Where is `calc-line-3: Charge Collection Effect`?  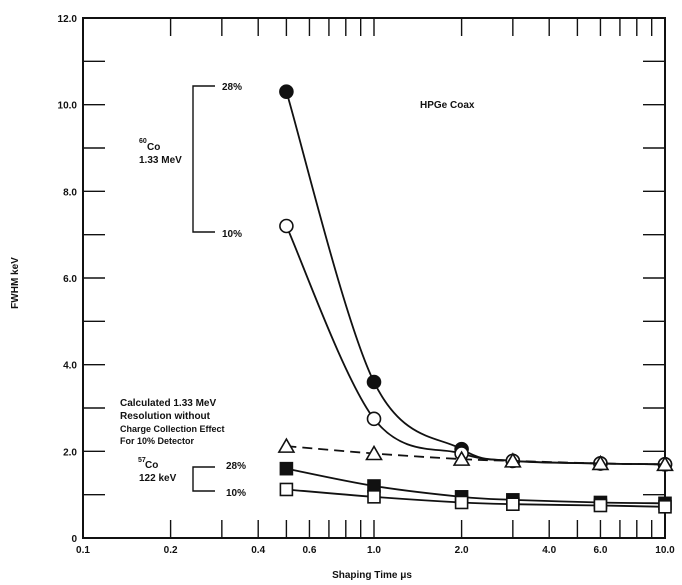 calc-line-3: Charge Collection Effect is located at coordinates (172, 429).